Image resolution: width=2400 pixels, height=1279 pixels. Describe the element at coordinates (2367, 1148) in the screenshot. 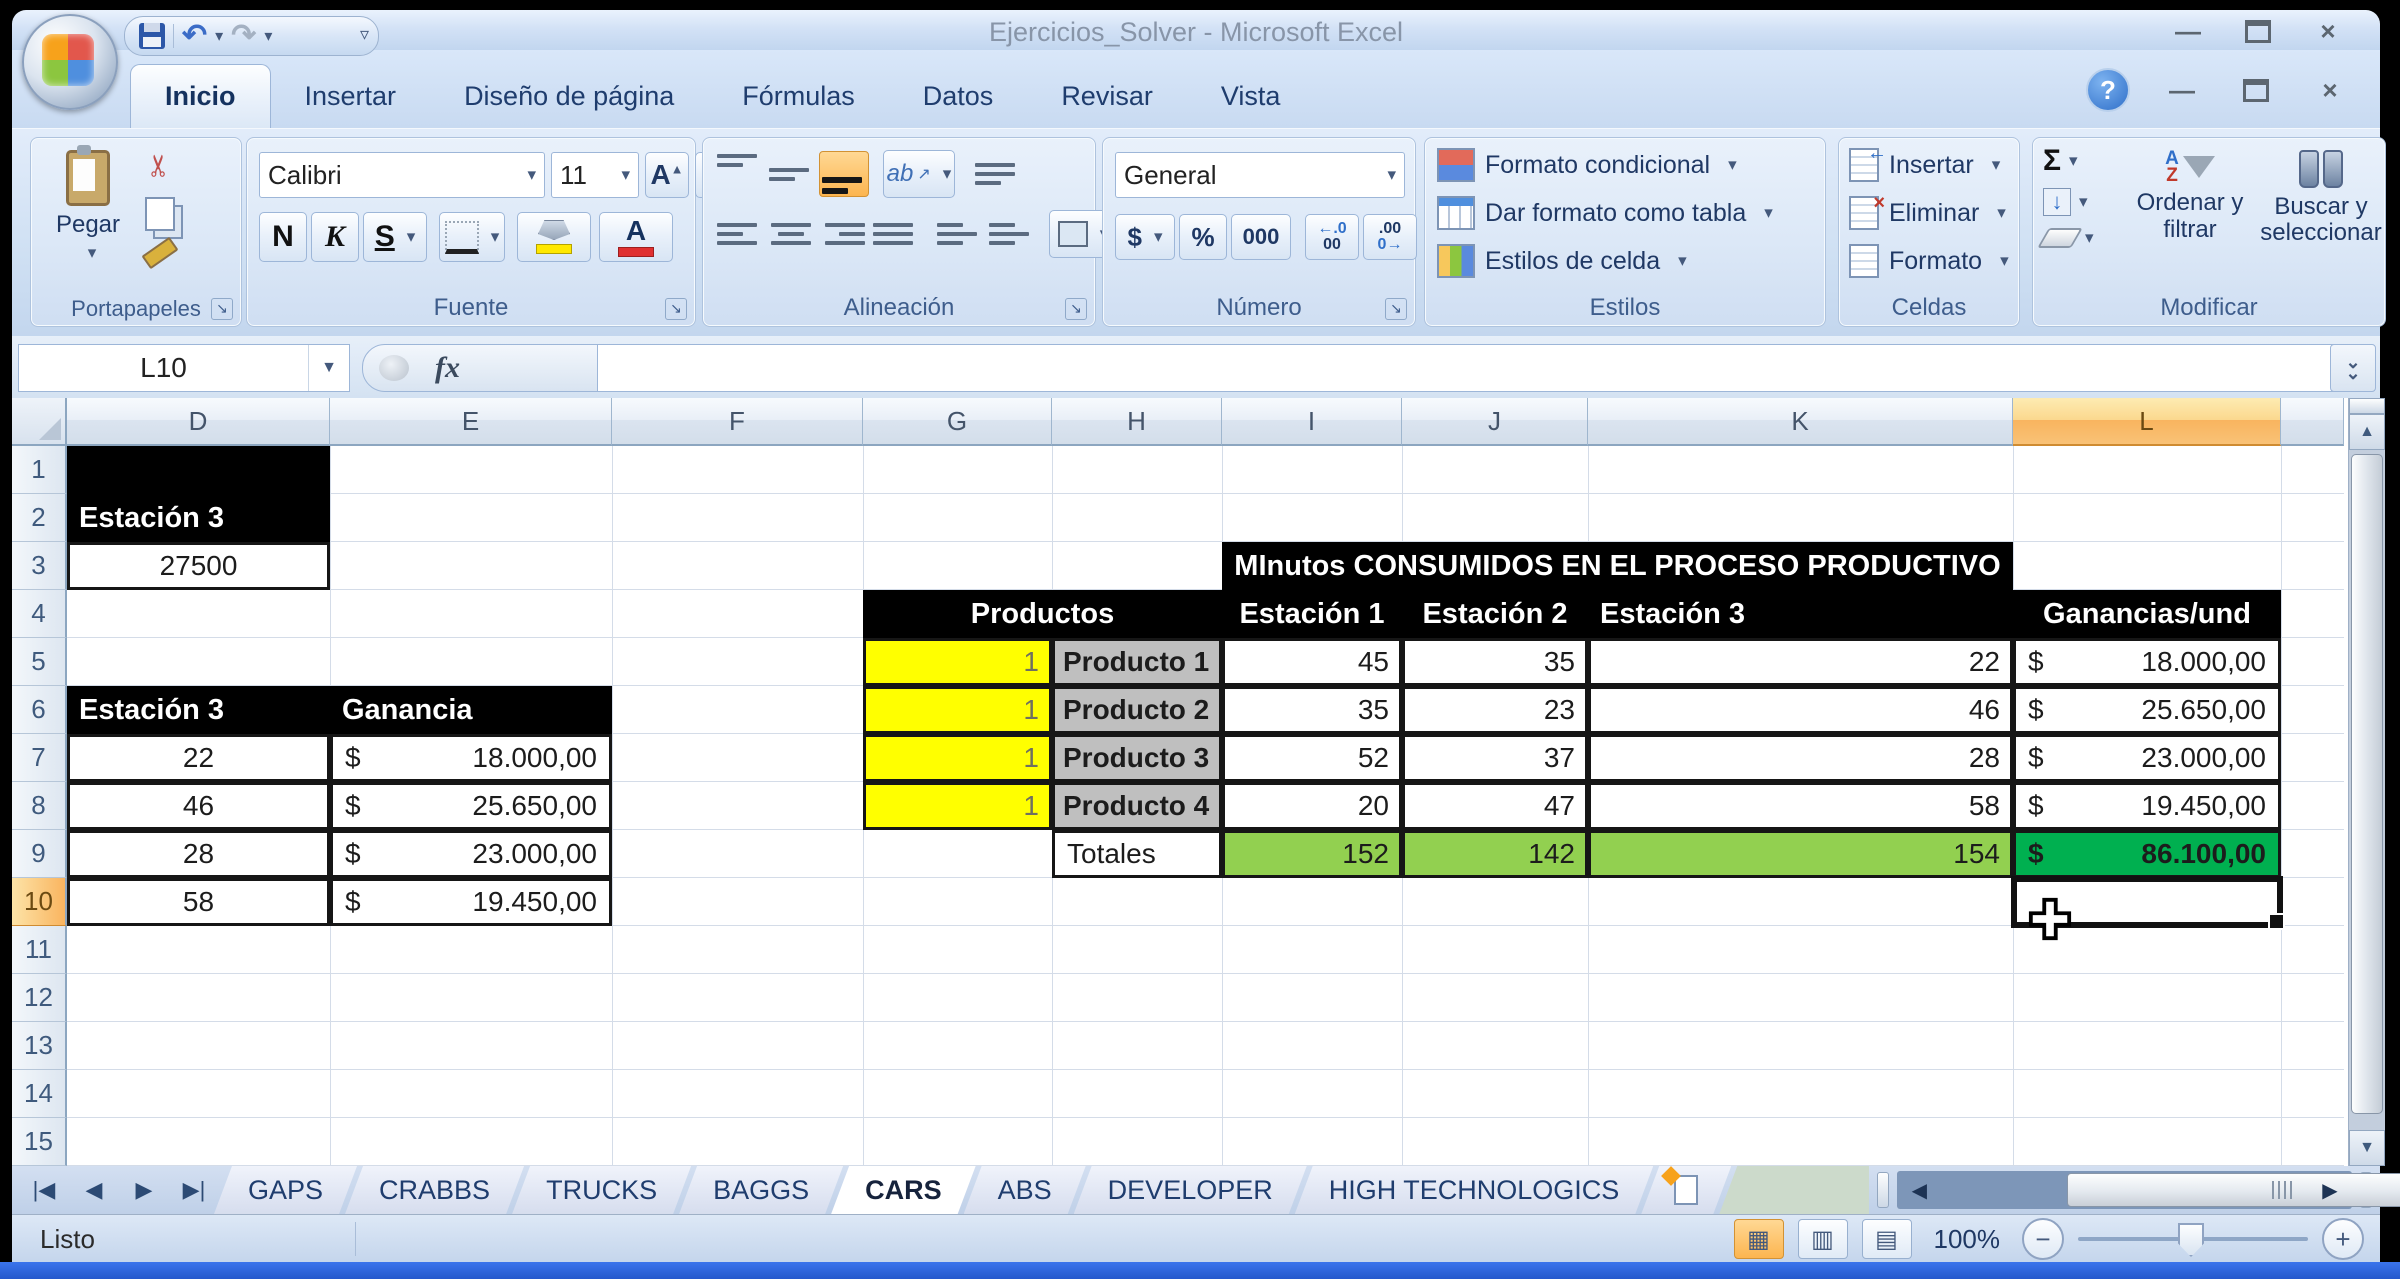

I see `scroll-down-button: ▼` at that location.